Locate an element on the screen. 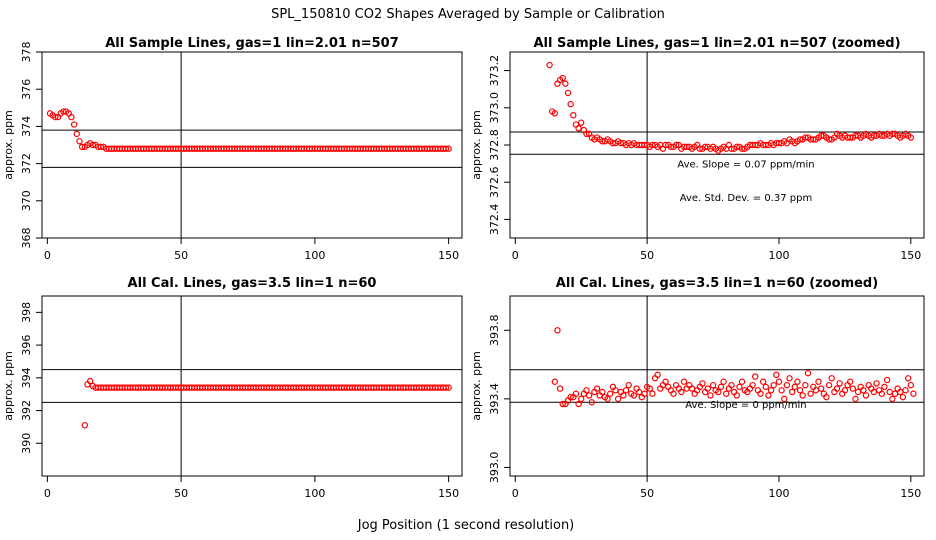 Image resolution: width=936 pixels, height=540 pixels. y-tick-label: 373.0 is located at coordinates (494, 108).